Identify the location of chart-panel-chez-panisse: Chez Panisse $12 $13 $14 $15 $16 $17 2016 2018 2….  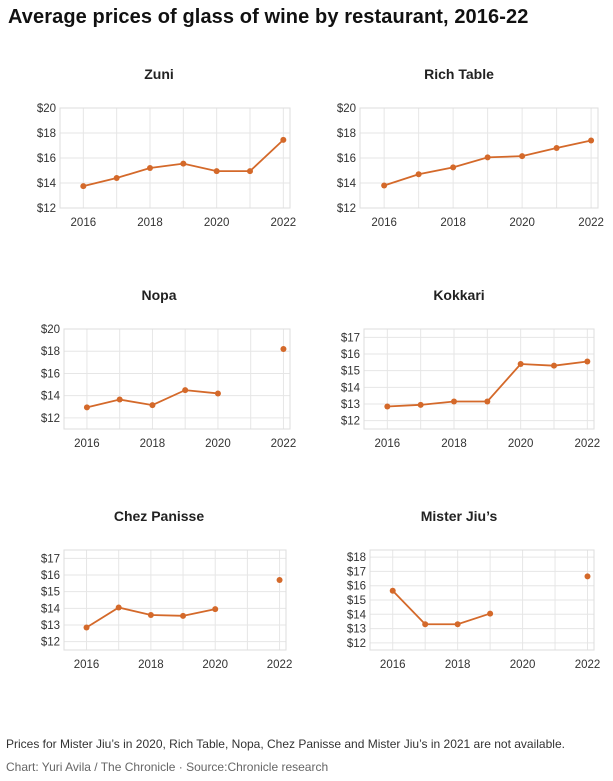
(159, 613).